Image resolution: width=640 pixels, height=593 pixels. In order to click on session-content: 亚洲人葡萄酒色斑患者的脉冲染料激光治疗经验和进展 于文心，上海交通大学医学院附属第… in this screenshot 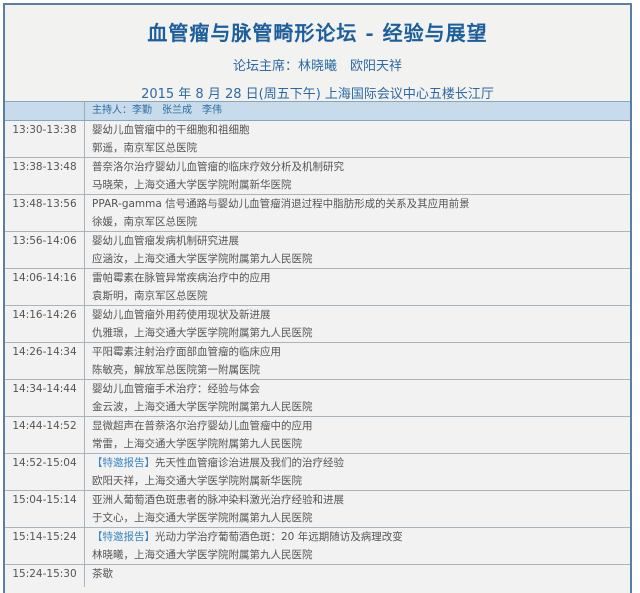, I will do `click(214, 509)`.